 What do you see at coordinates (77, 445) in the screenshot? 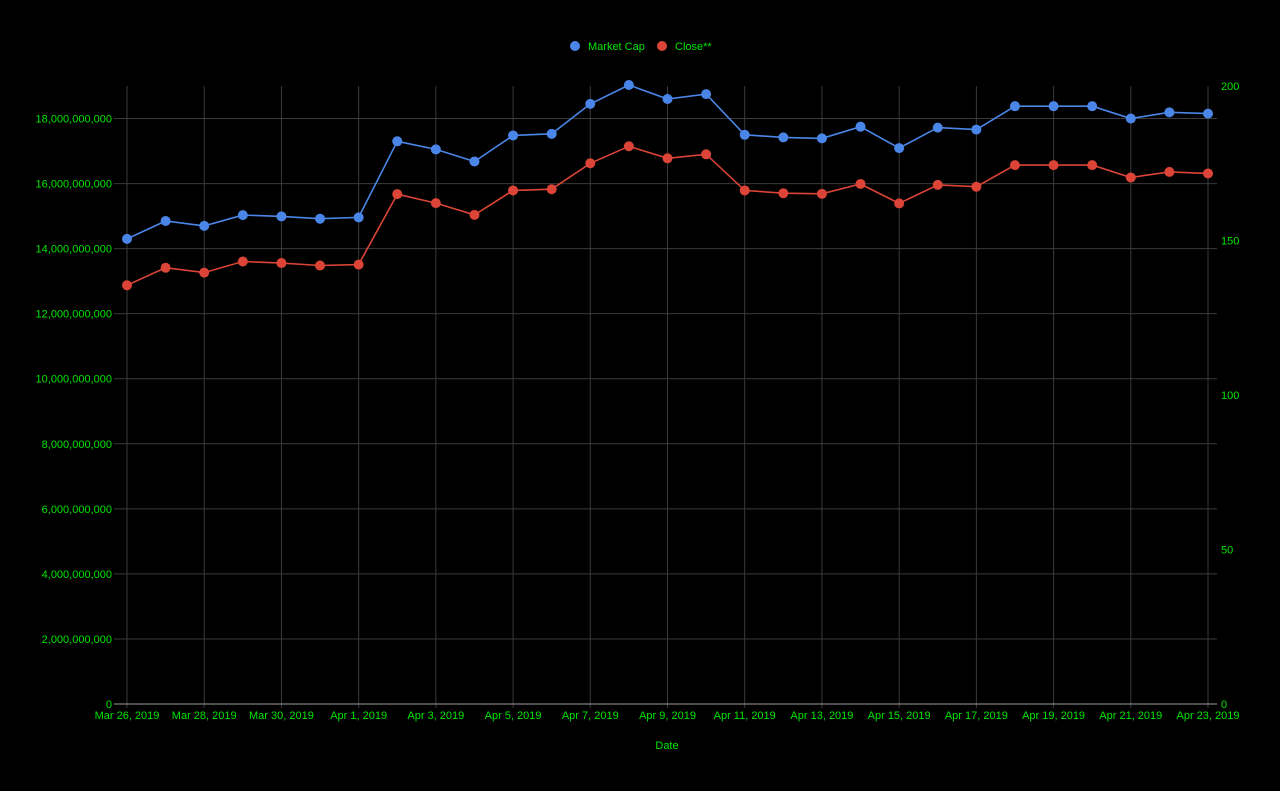
I see `y-left-tick-label: 8,000,000,000` at bounding box center [77, 445].